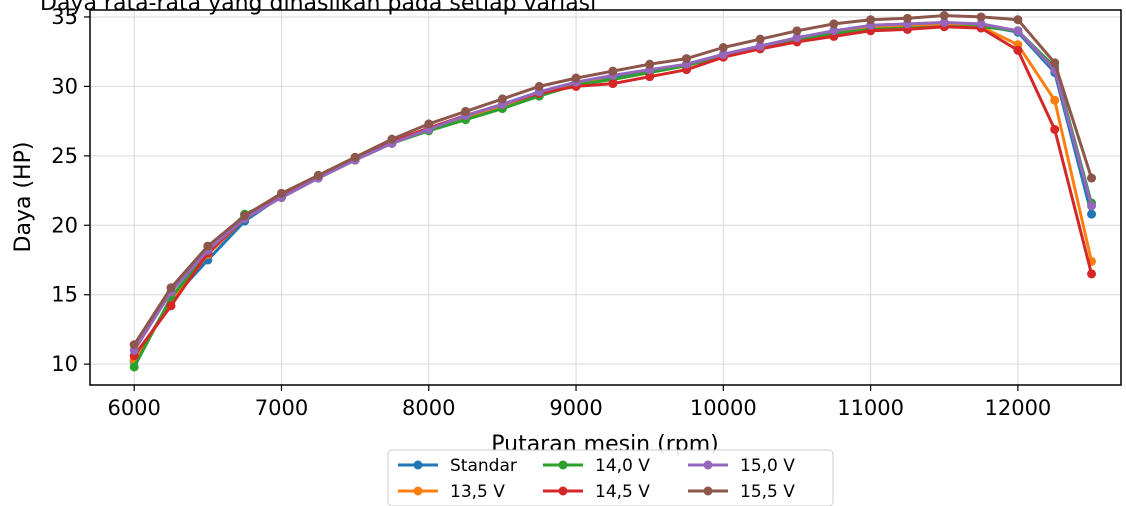 The width and height of the screenshot is (1126, 506). I want to click on x-tick-label: 9000, so click(575, 408).